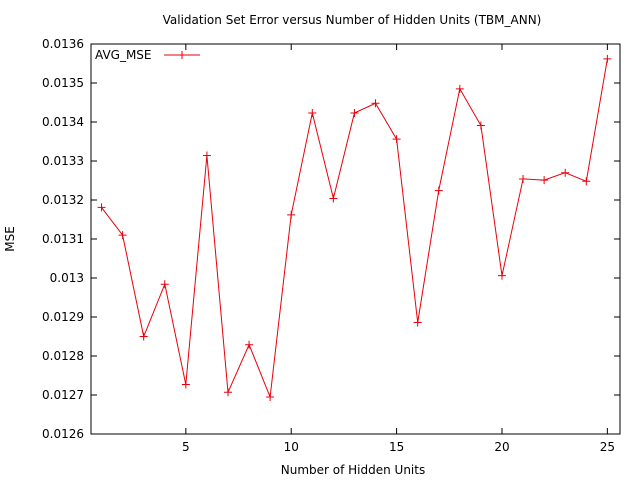  What do you see at coordinates (396, 447) in the screenshot?
I see `x-tick-label: 15` at bounding box center [396, 447].